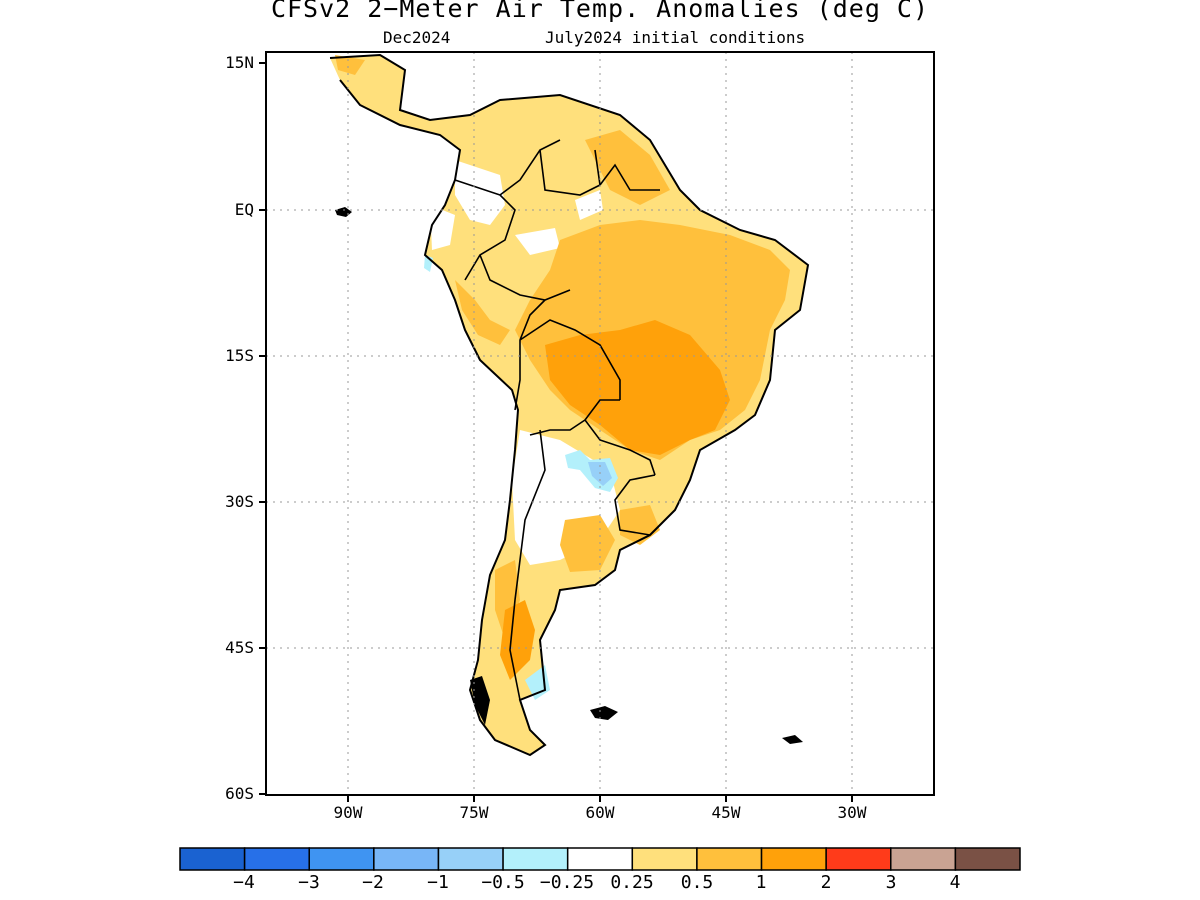 This screenshot has height=900, width=1200. What do you see at coordinates (600, 812) in the screenshot?
I see `lon-label-60w: 60W` at bounding box center [600, 812].